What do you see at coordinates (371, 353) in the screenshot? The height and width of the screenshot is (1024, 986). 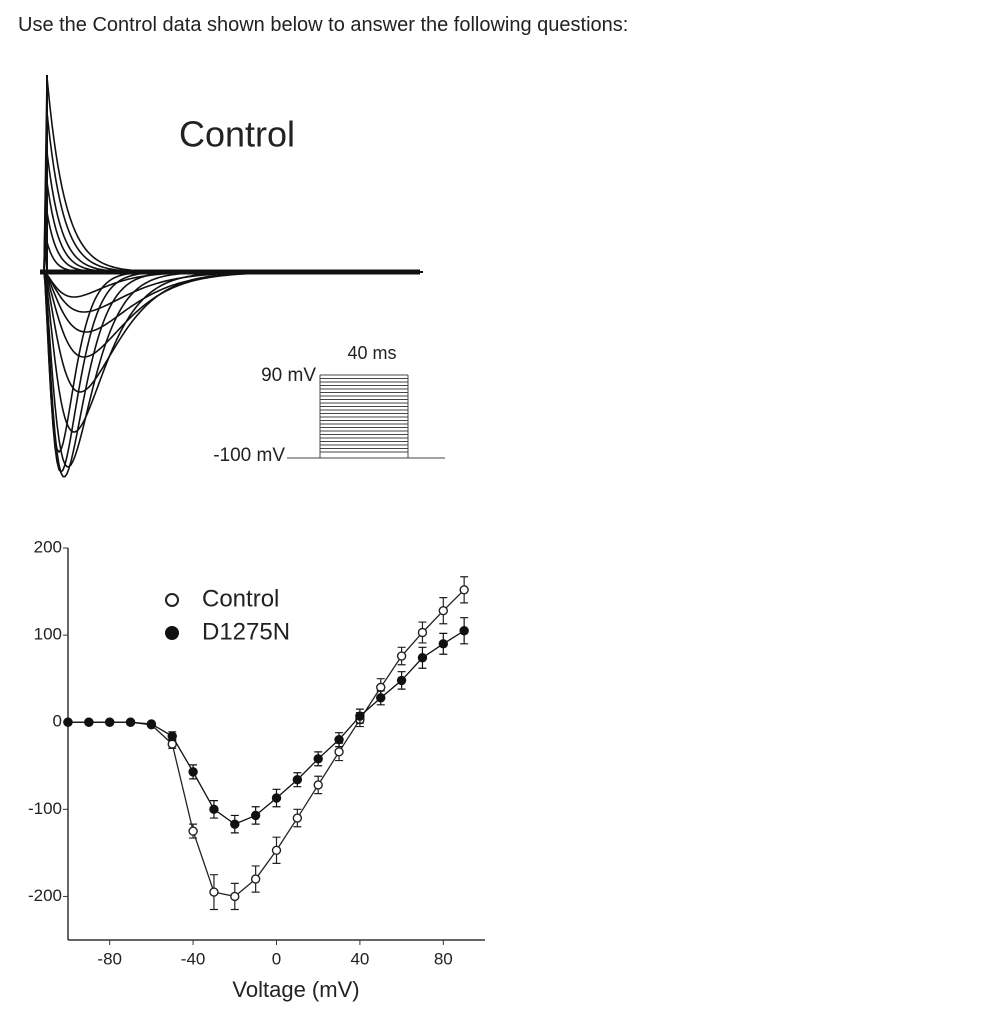 I see `duration-label: 40 ms` at bounding box center [371, 353].